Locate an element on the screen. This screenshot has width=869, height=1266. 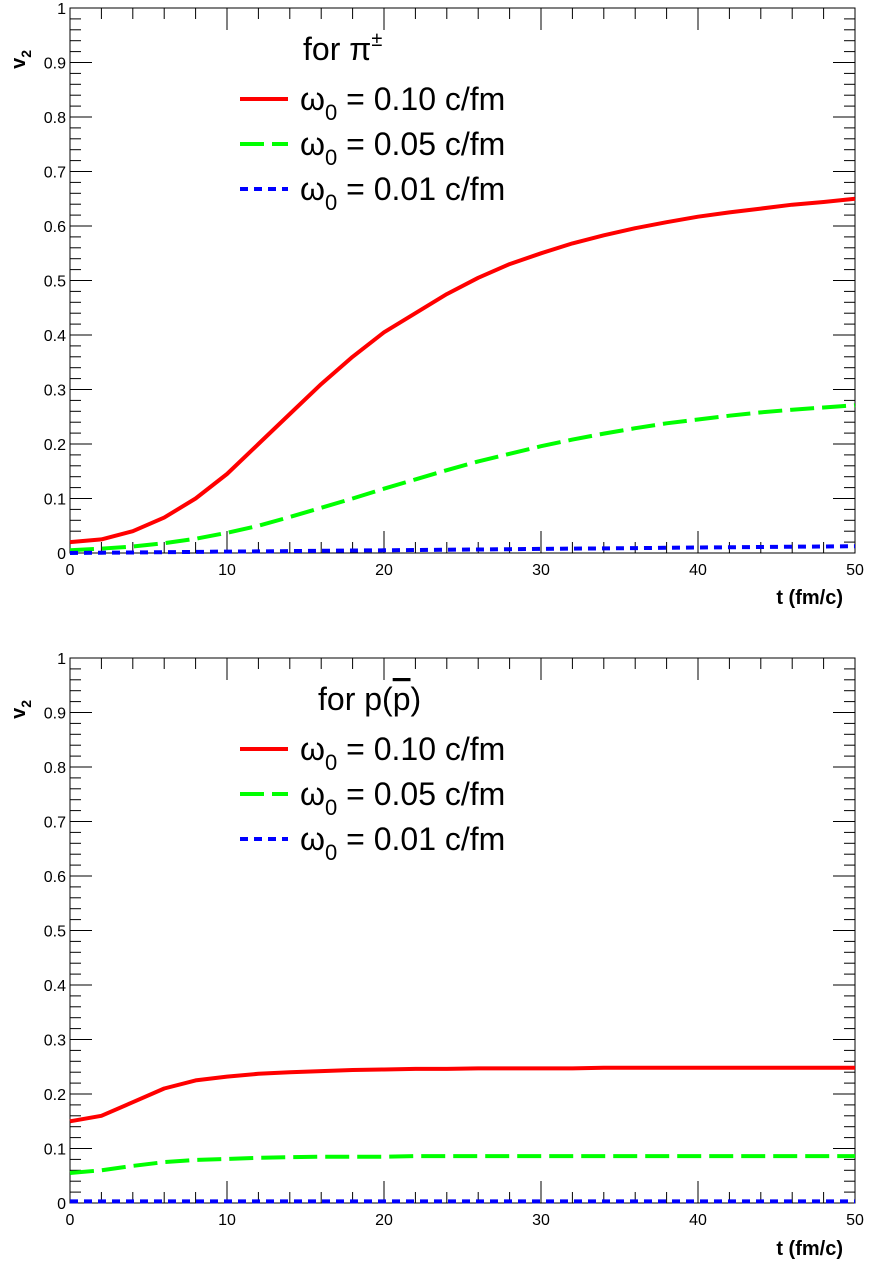
legend-header-bar: p is located at coordinates (402, 699).